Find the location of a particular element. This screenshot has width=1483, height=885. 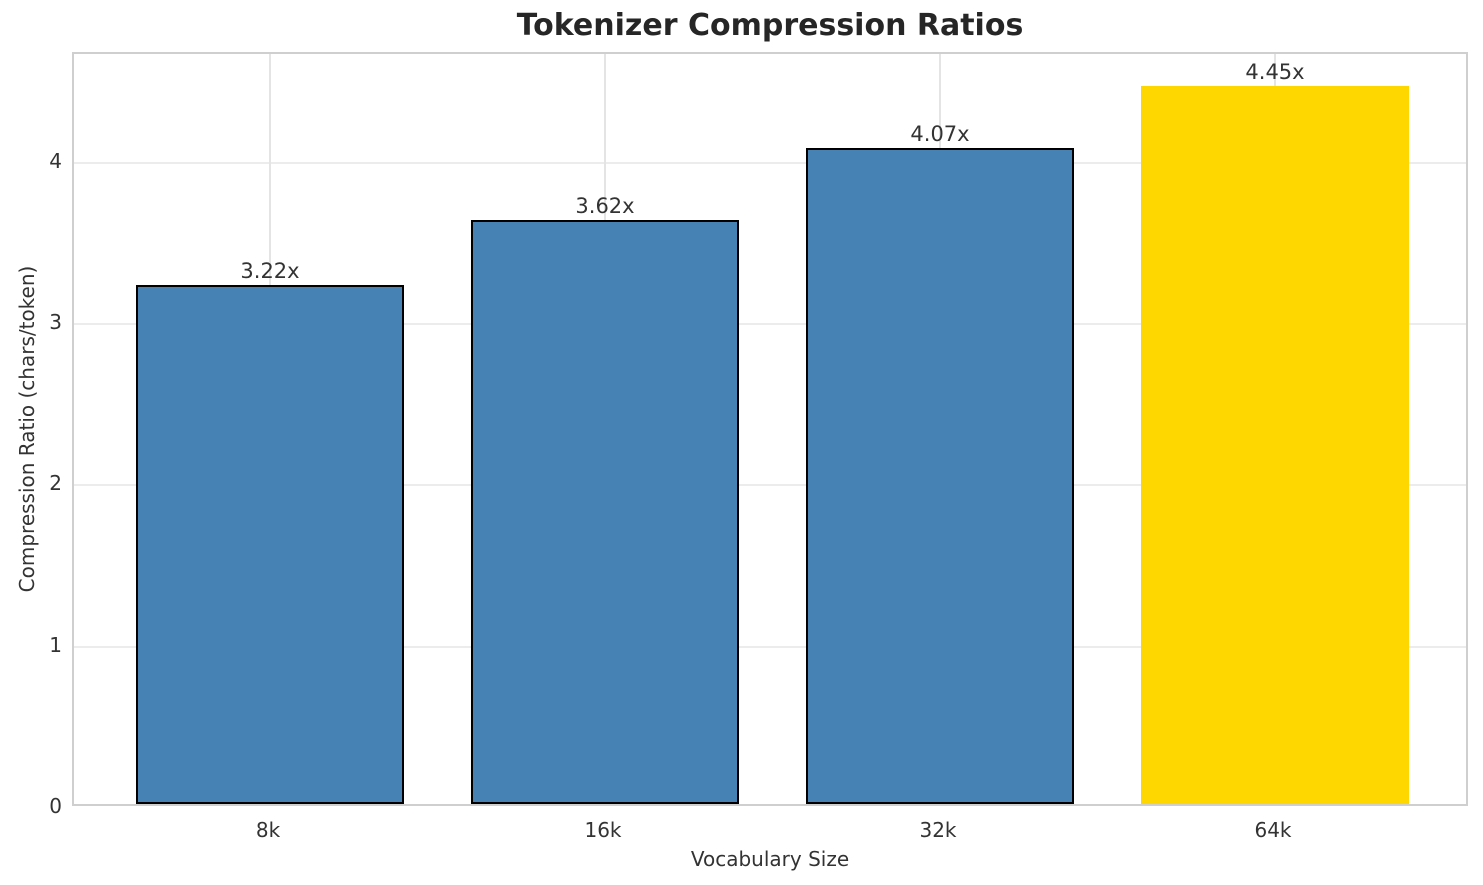

bar-16k is located at coordinates (605, 512).